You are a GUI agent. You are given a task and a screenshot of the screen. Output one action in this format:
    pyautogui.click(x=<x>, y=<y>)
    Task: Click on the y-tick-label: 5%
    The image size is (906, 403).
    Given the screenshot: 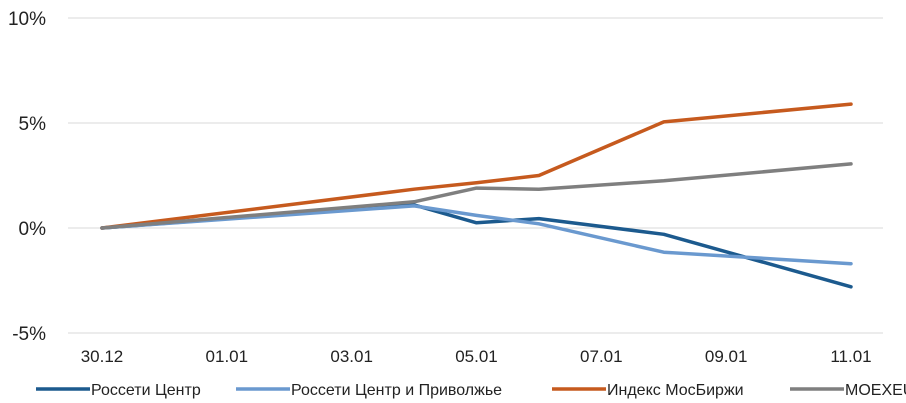 What is the action you would take?
    pyautogui.click(x=33, y=124)
    